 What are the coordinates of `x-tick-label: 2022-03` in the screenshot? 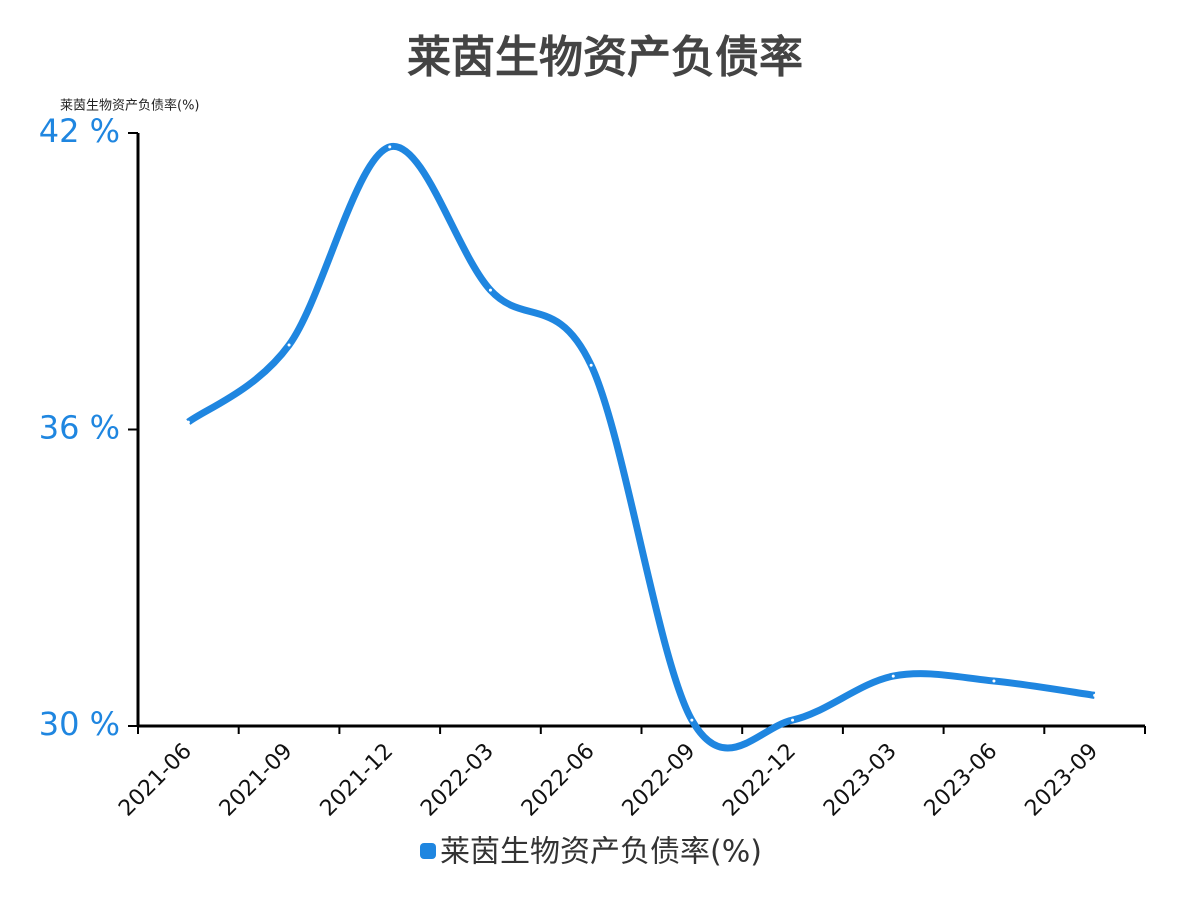 It's located at (457, 780).